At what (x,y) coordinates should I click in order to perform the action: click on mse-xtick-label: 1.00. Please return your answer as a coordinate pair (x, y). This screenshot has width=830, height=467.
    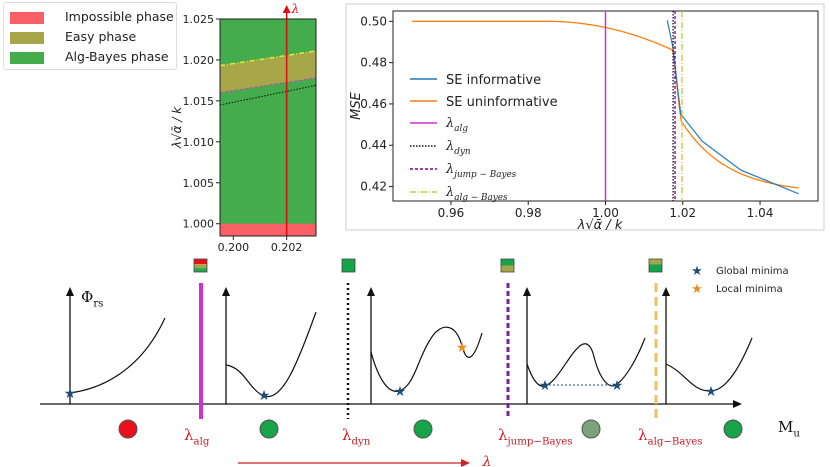
    Looking at the image, I should click on (605, 213).